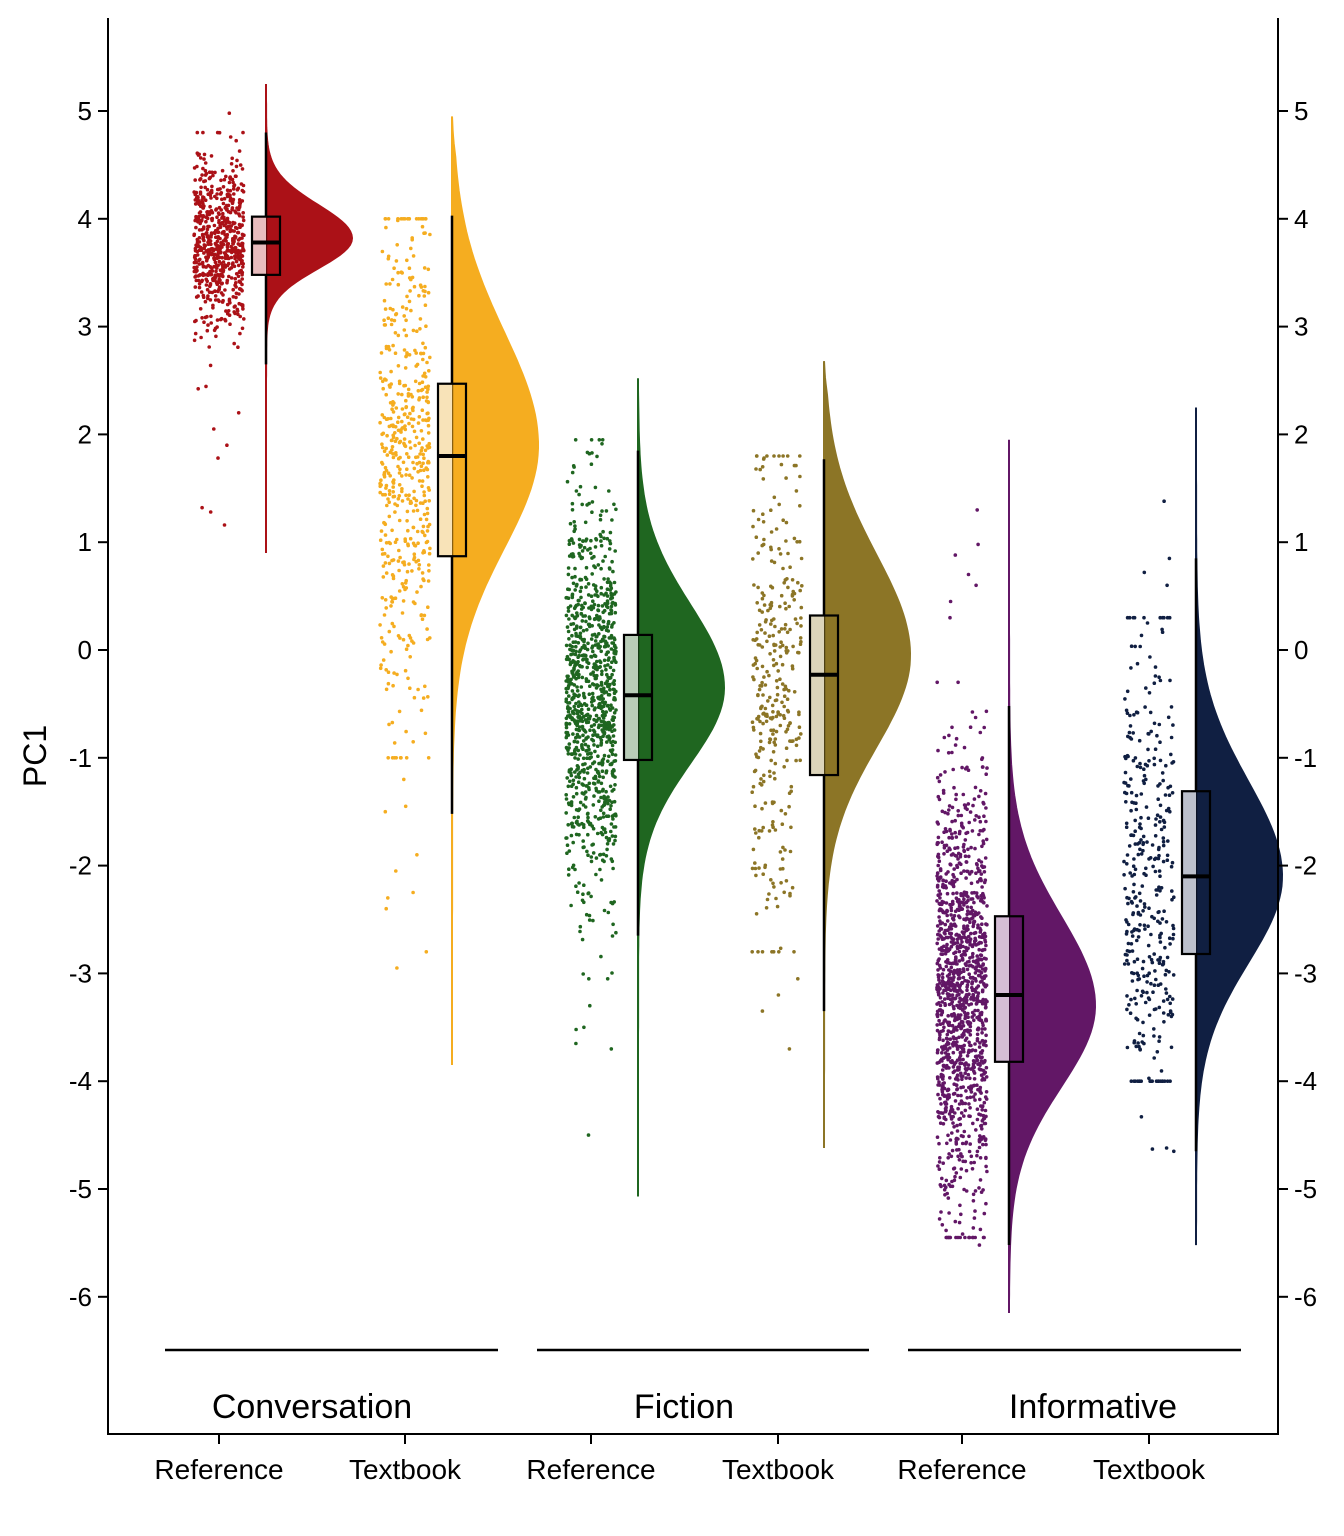  Describe the element at coordinates (1301, 650) in the screenshot. I see `y-tick-label-right: 0` at that location.